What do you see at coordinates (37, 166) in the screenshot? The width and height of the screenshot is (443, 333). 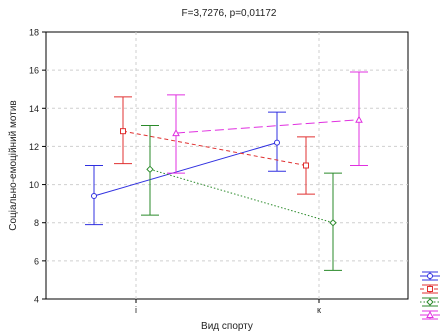 I see `y-axis: 4 6 8 10 12 14 16 18` at bounding box center [37, 166].